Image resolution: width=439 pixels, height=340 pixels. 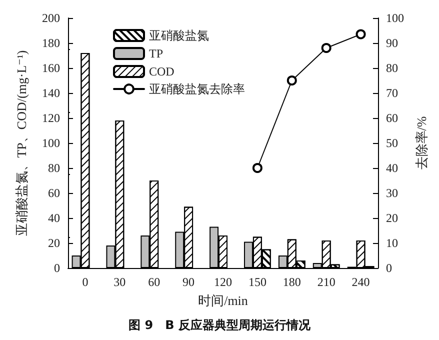 What do you see at coordinates (162, 71) in the screenshot?
I see `legend-label: COD` at bounding box center [162, 71].